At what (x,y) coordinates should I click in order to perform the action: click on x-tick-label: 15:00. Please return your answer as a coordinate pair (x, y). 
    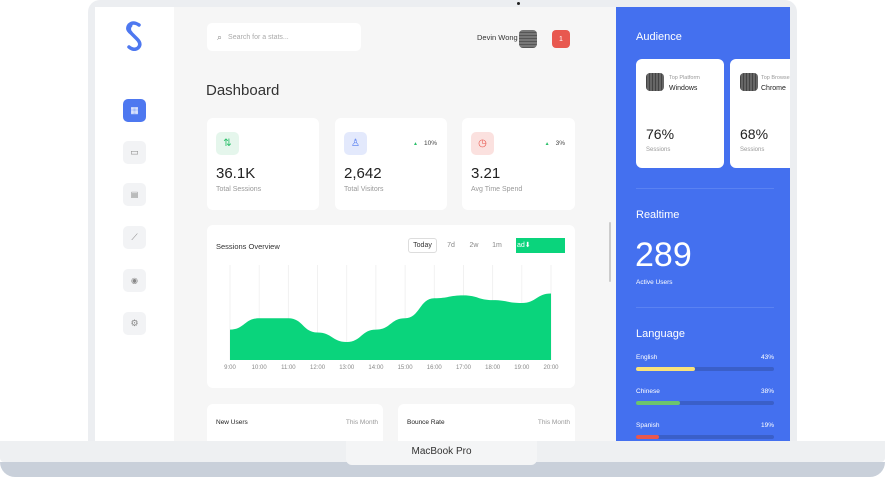
    Looking at the image, I should click on (405, 368).